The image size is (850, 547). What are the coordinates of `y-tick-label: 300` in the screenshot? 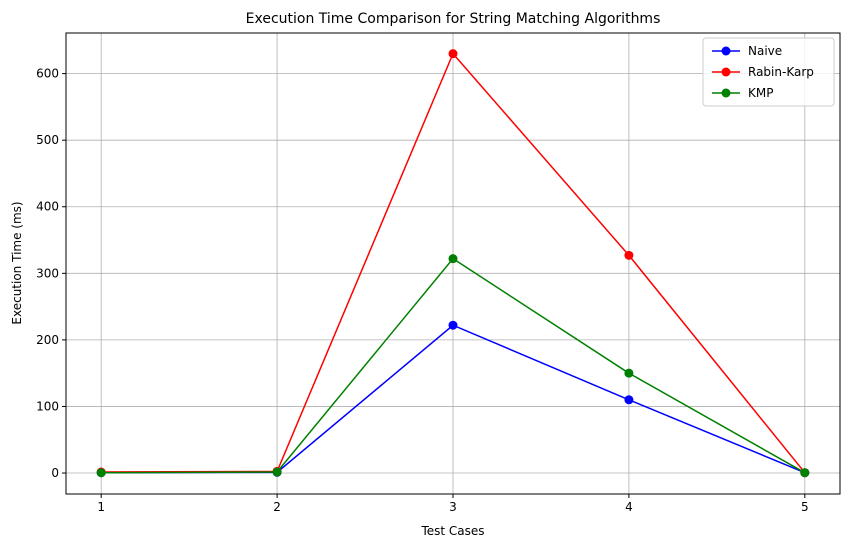 It's located at (47, 273).